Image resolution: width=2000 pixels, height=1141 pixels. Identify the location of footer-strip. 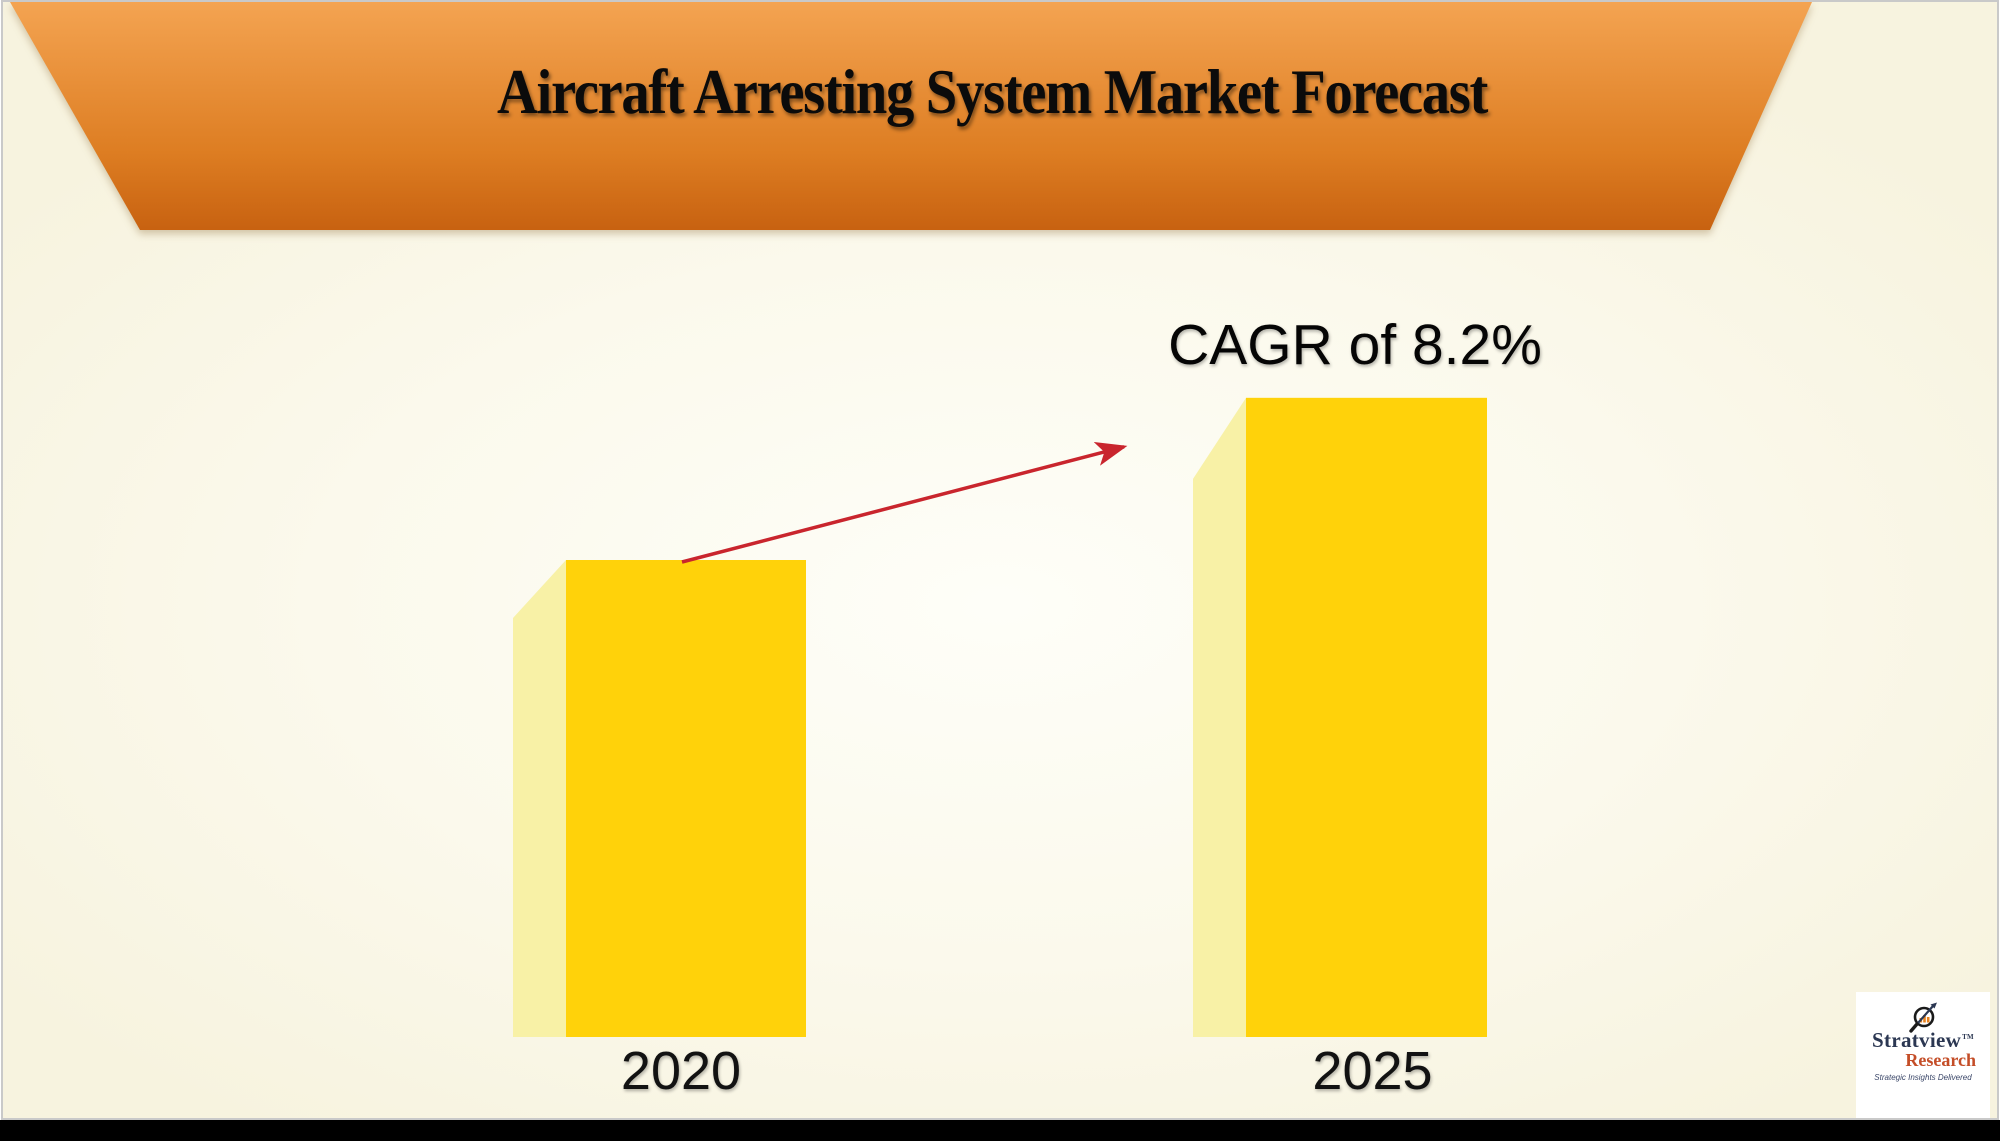
(1000, 1130).